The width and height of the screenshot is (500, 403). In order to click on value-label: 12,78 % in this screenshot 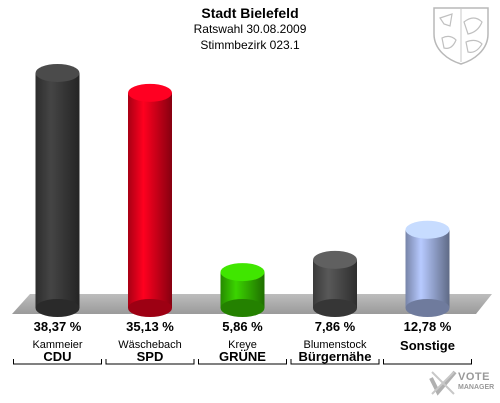, I will do `click(427, 326)`.